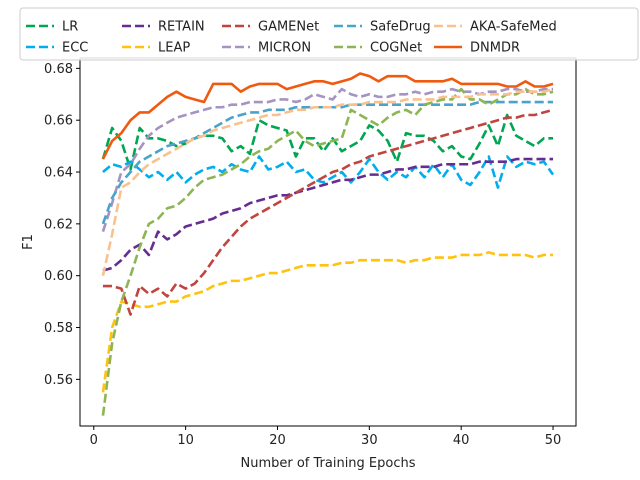 The width and height of the screenshot is (640, 480). What do you see at coordinates (94, 440) in the screenshot?
I see `x-tick-label: 0` at bounding box center [94, 440].